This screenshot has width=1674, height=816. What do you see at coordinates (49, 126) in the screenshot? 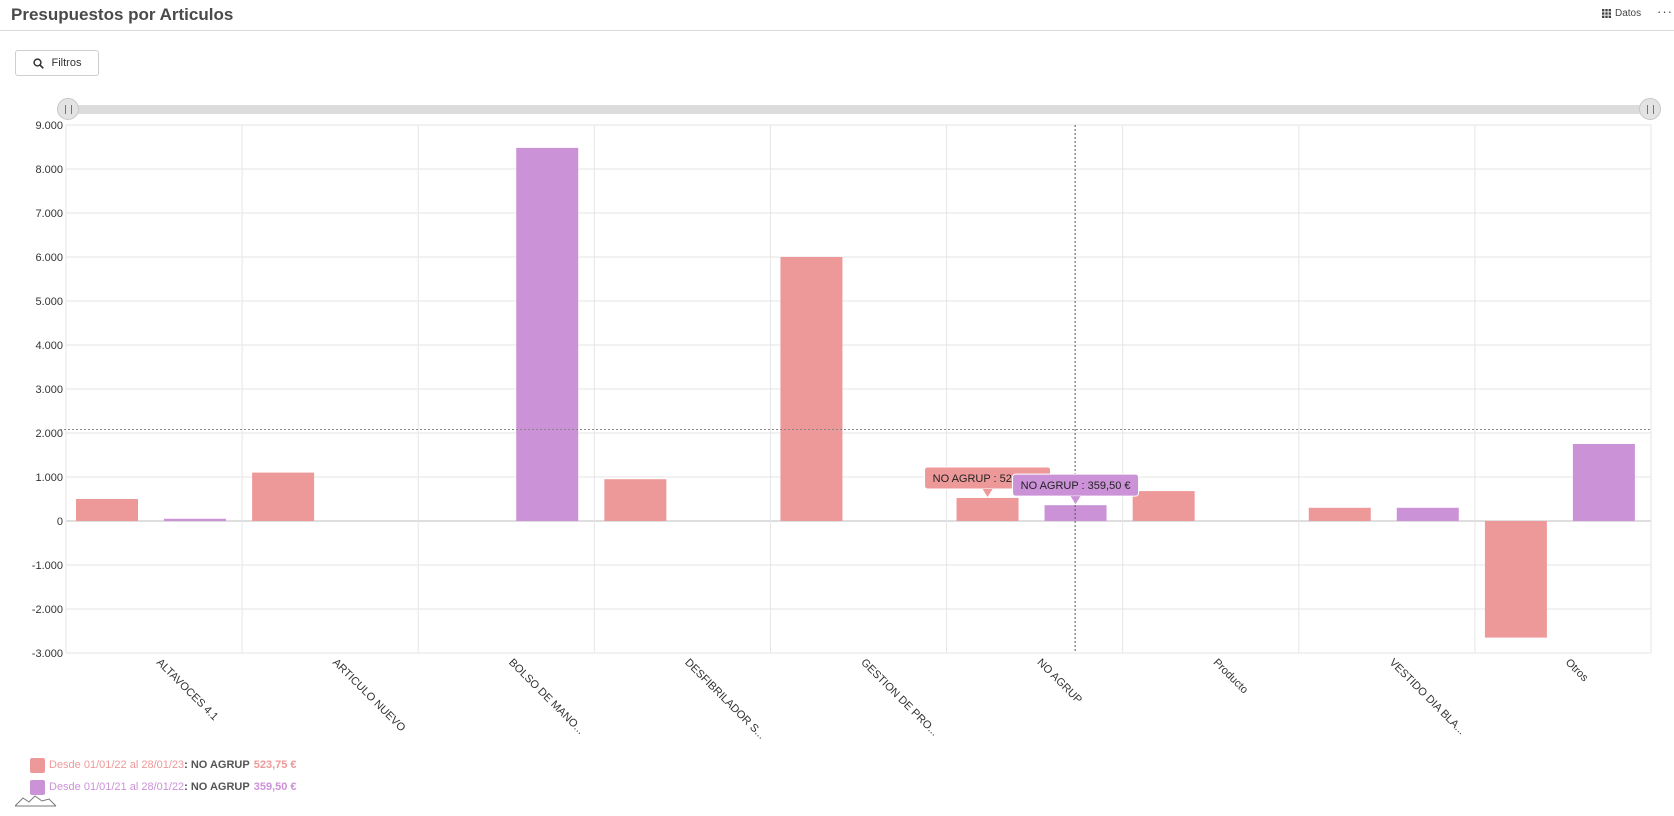
I see `y-tick-label: 9.000` at bounding box center [49, 126].